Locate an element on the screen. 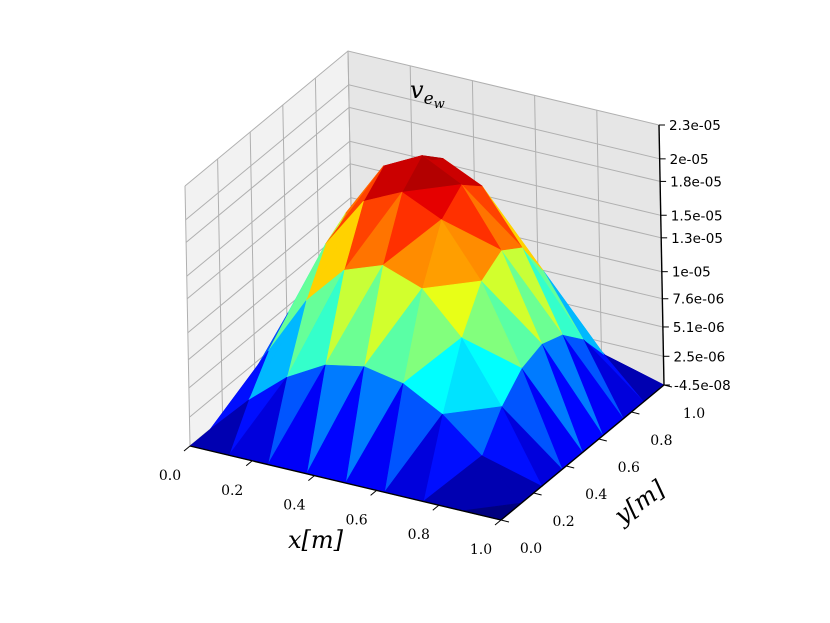 This screenshot has height=623, width=830. x-tick-label: 0.0 is located at coordinates (170, 476).